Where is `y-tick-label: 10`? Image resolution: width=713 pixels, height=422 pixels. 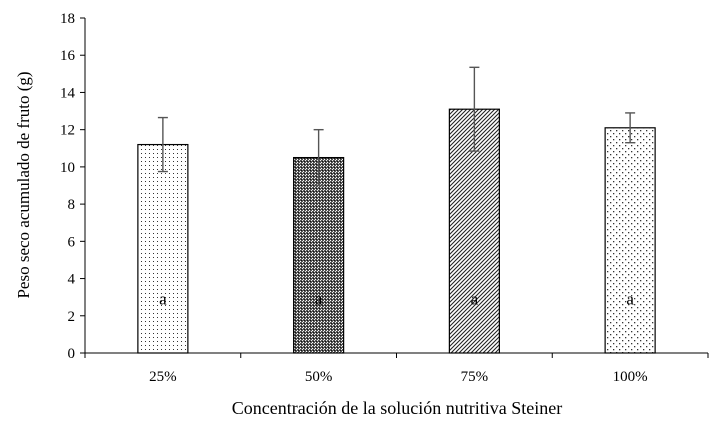 y-tick-label: 10 is located at coordinates (67, 168).